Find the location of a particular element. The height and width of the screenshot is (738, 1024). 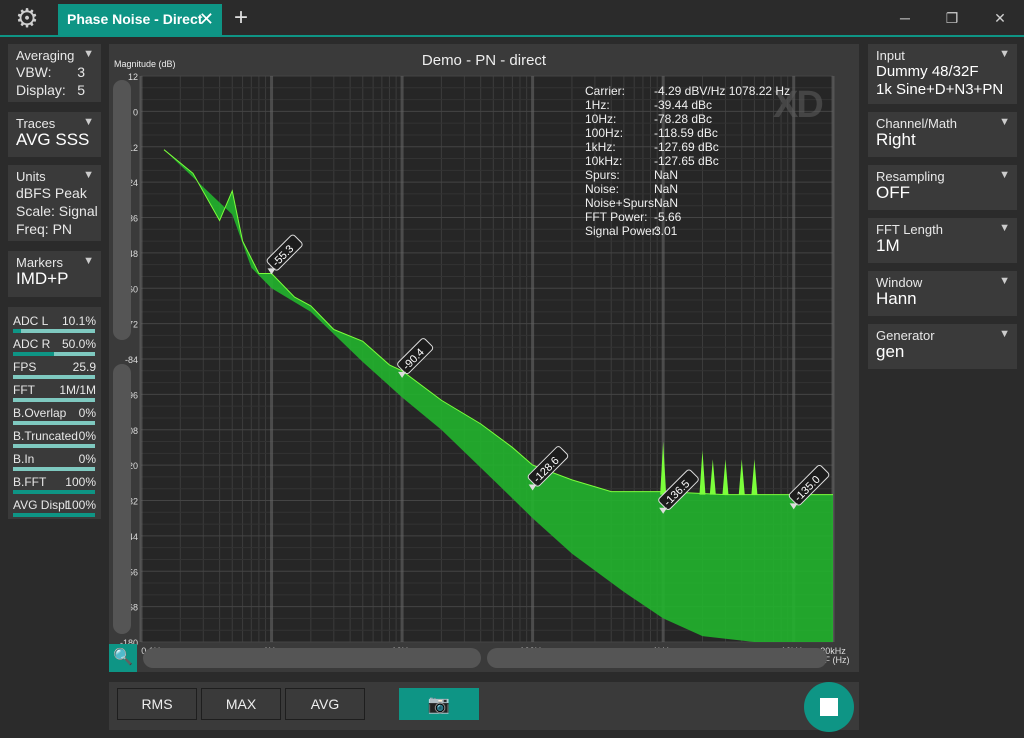

vbw-label: VBW: is located at coordinates (34, 72).